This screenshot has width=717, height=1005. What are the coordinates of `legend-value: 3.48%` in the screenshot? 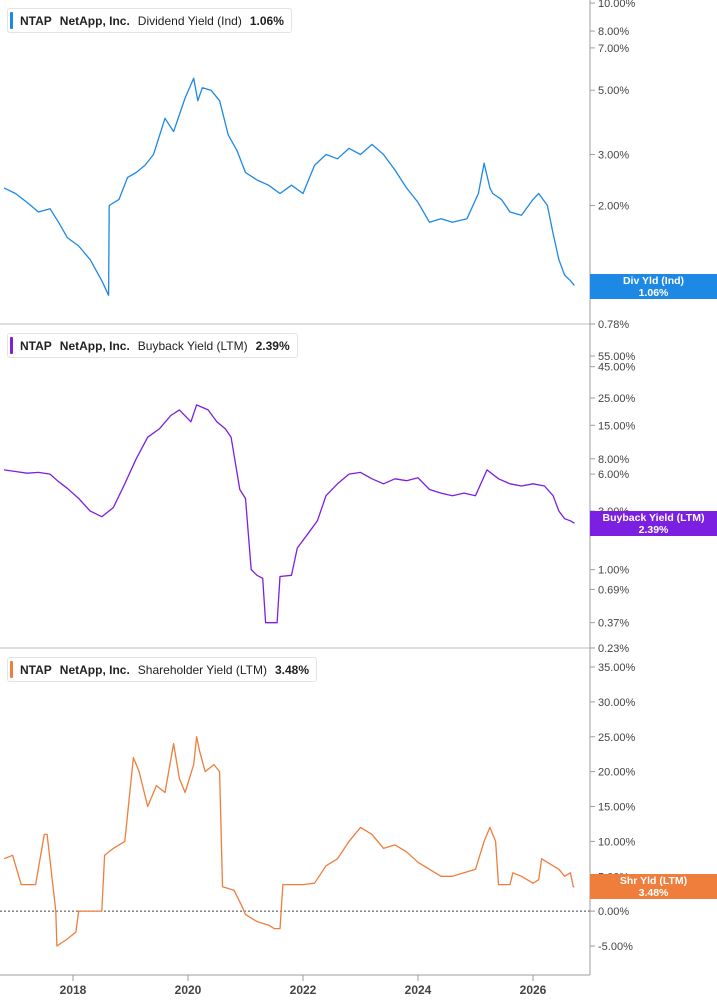 It's located at (291, 669).